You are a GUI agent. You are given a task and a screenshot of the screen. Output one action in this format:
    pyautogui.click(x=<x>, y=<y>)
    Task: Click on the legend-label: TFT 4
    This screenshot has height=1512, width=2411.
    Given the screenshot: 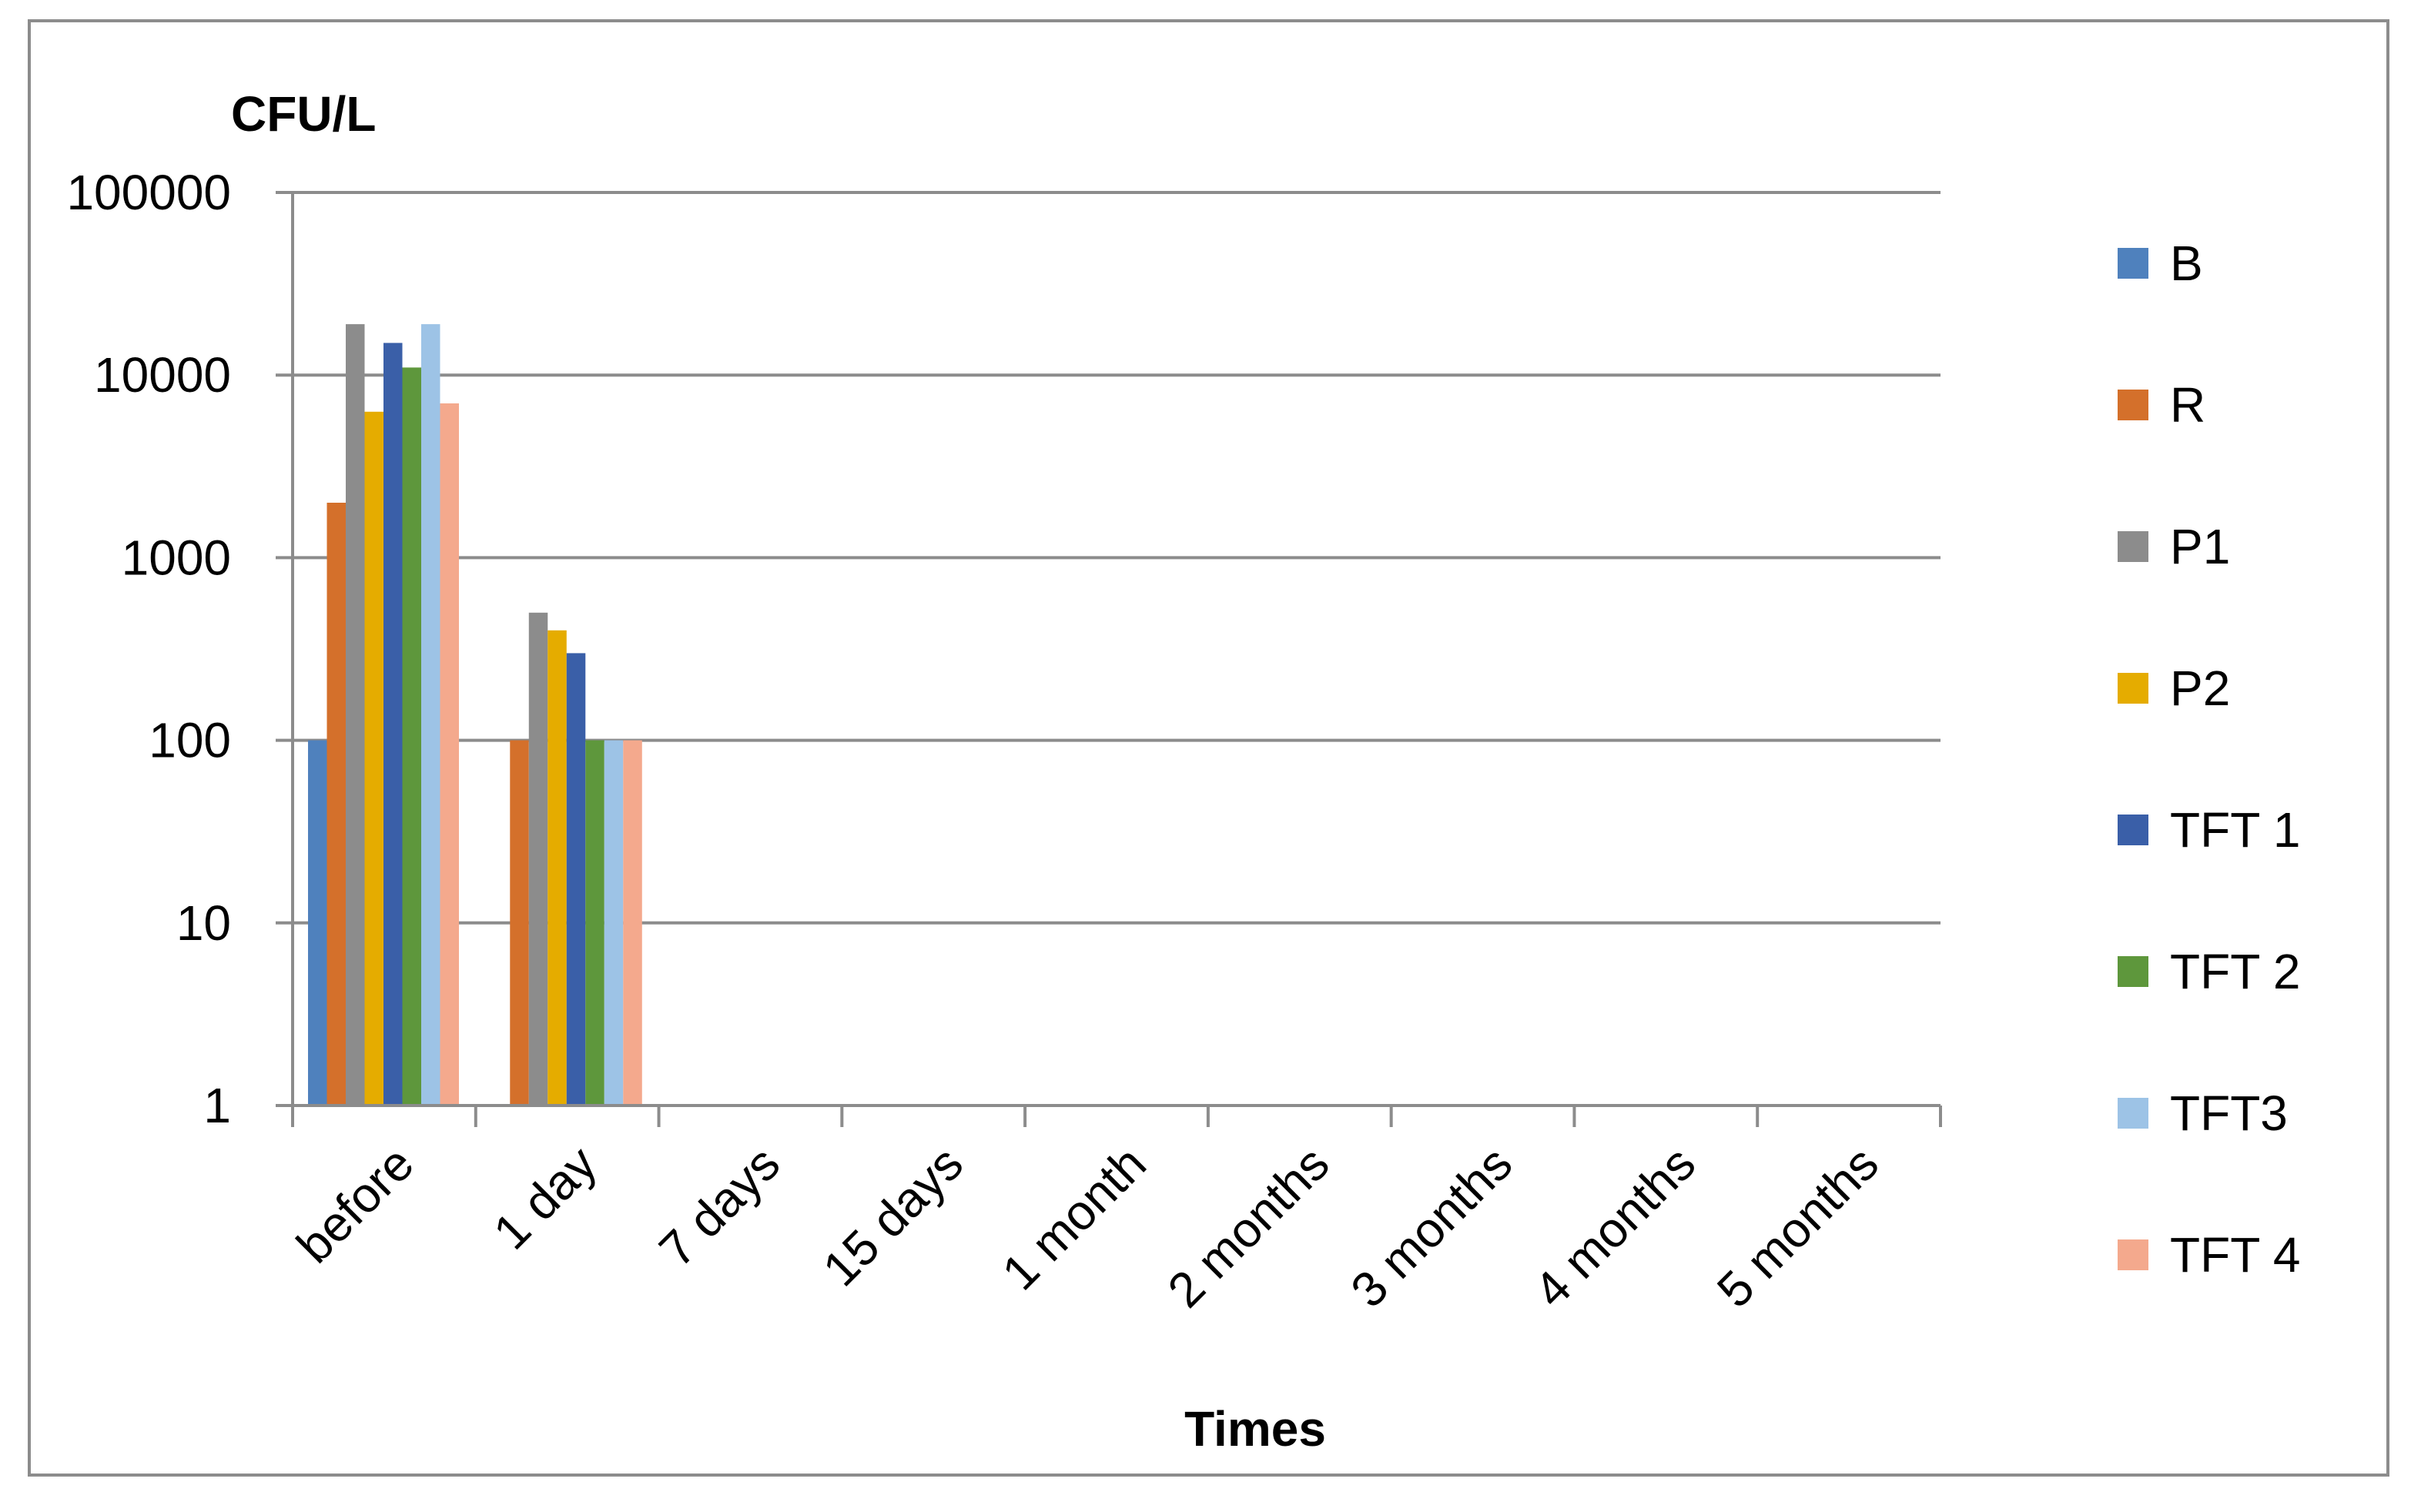 What is the action you would take?
    pyautogui.click(x=2235, y=1255)
    